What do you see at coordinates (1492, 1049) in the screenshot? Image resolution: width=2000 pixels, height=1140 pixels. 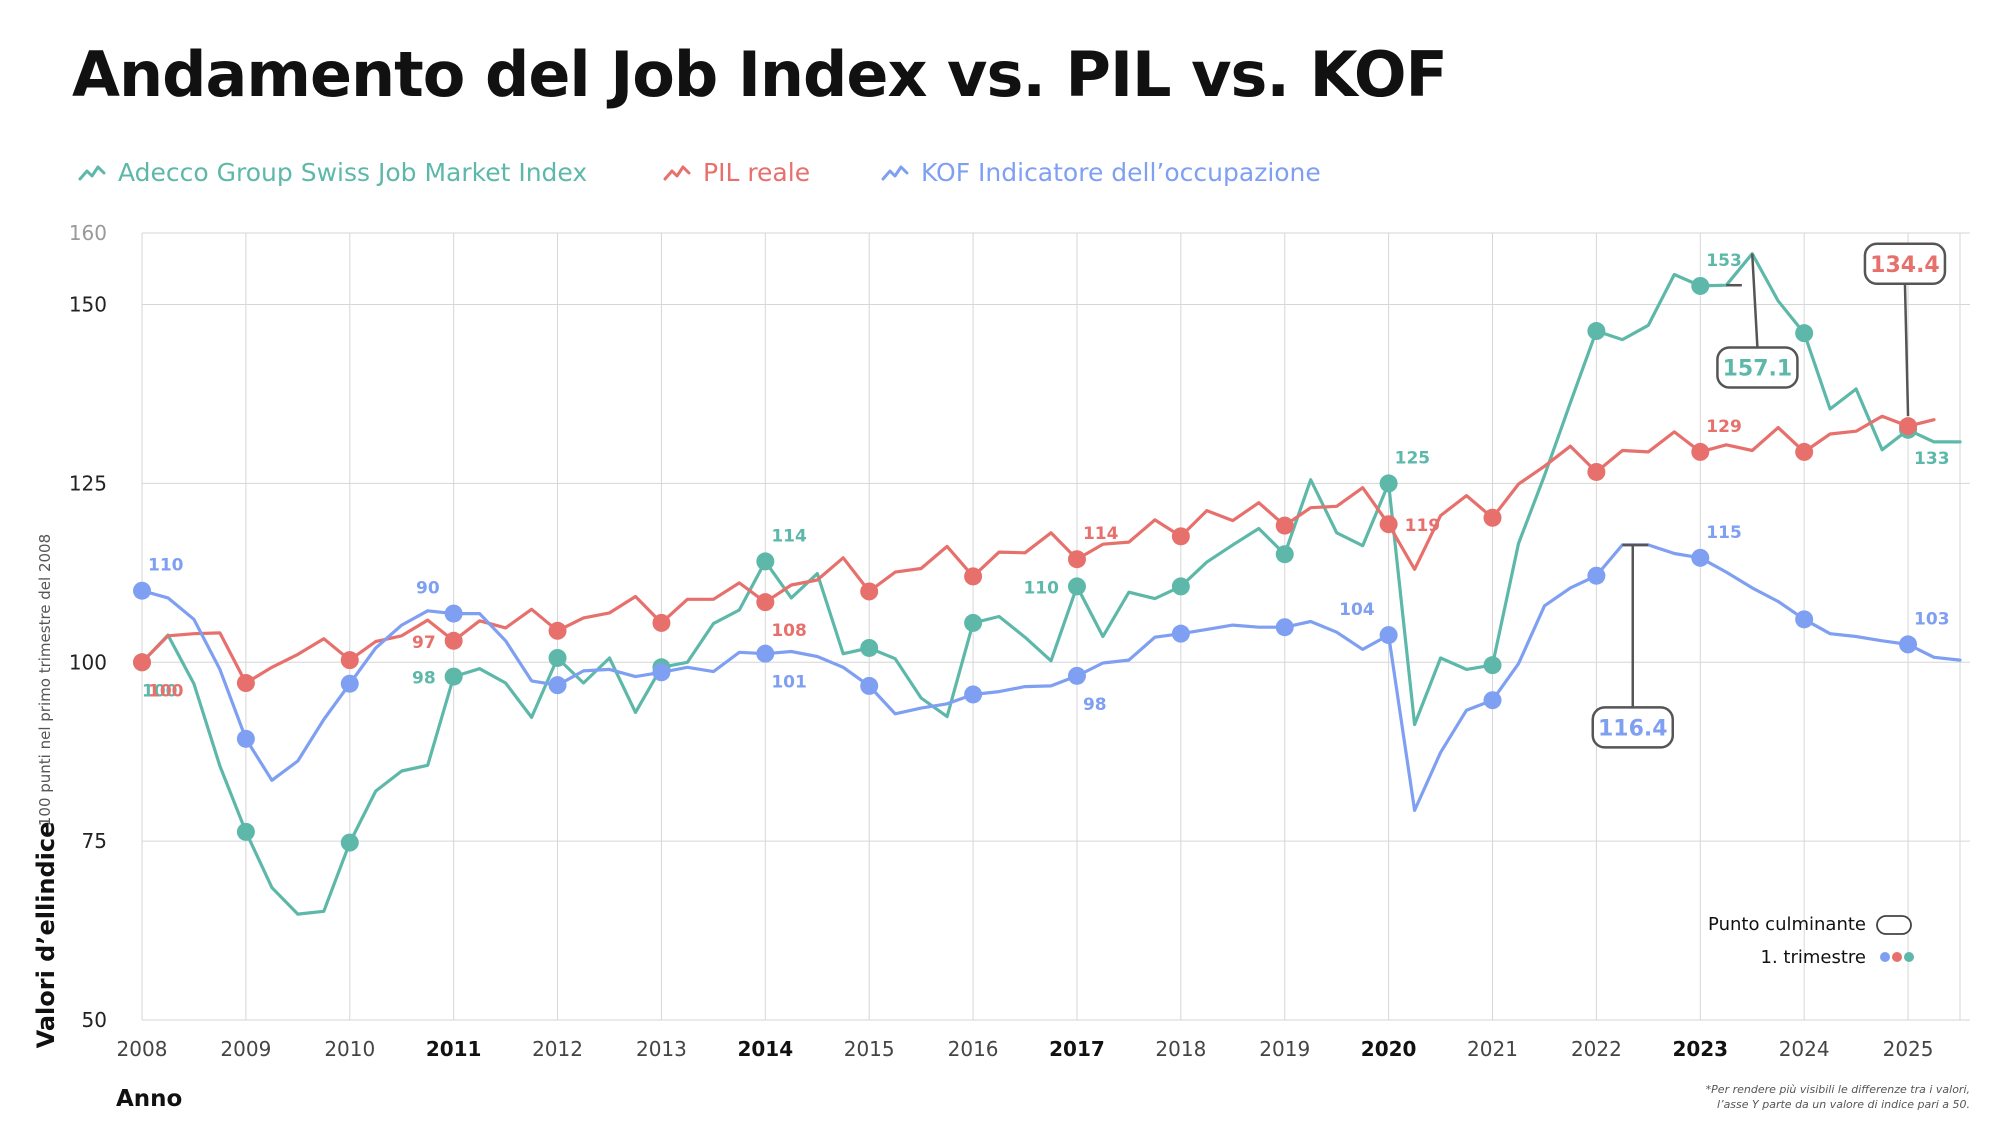 I see `x-tick-label: 2021` at bounding box center [1492, 1049].